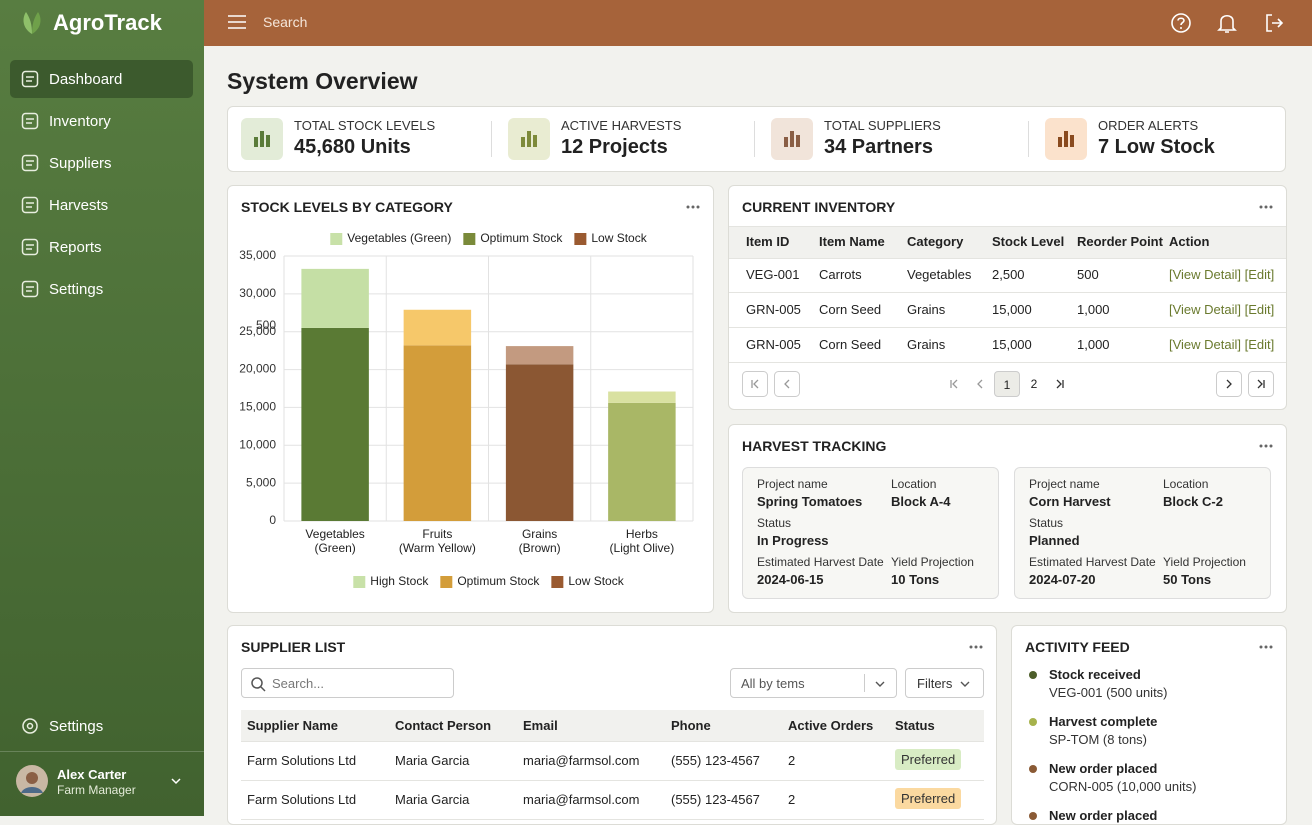 The height and width of the screenshot is (825, 1312). What do you see at coordinates (237, 22) in the screenshot?
I see `menu-button` at bounding box center [237, 22].